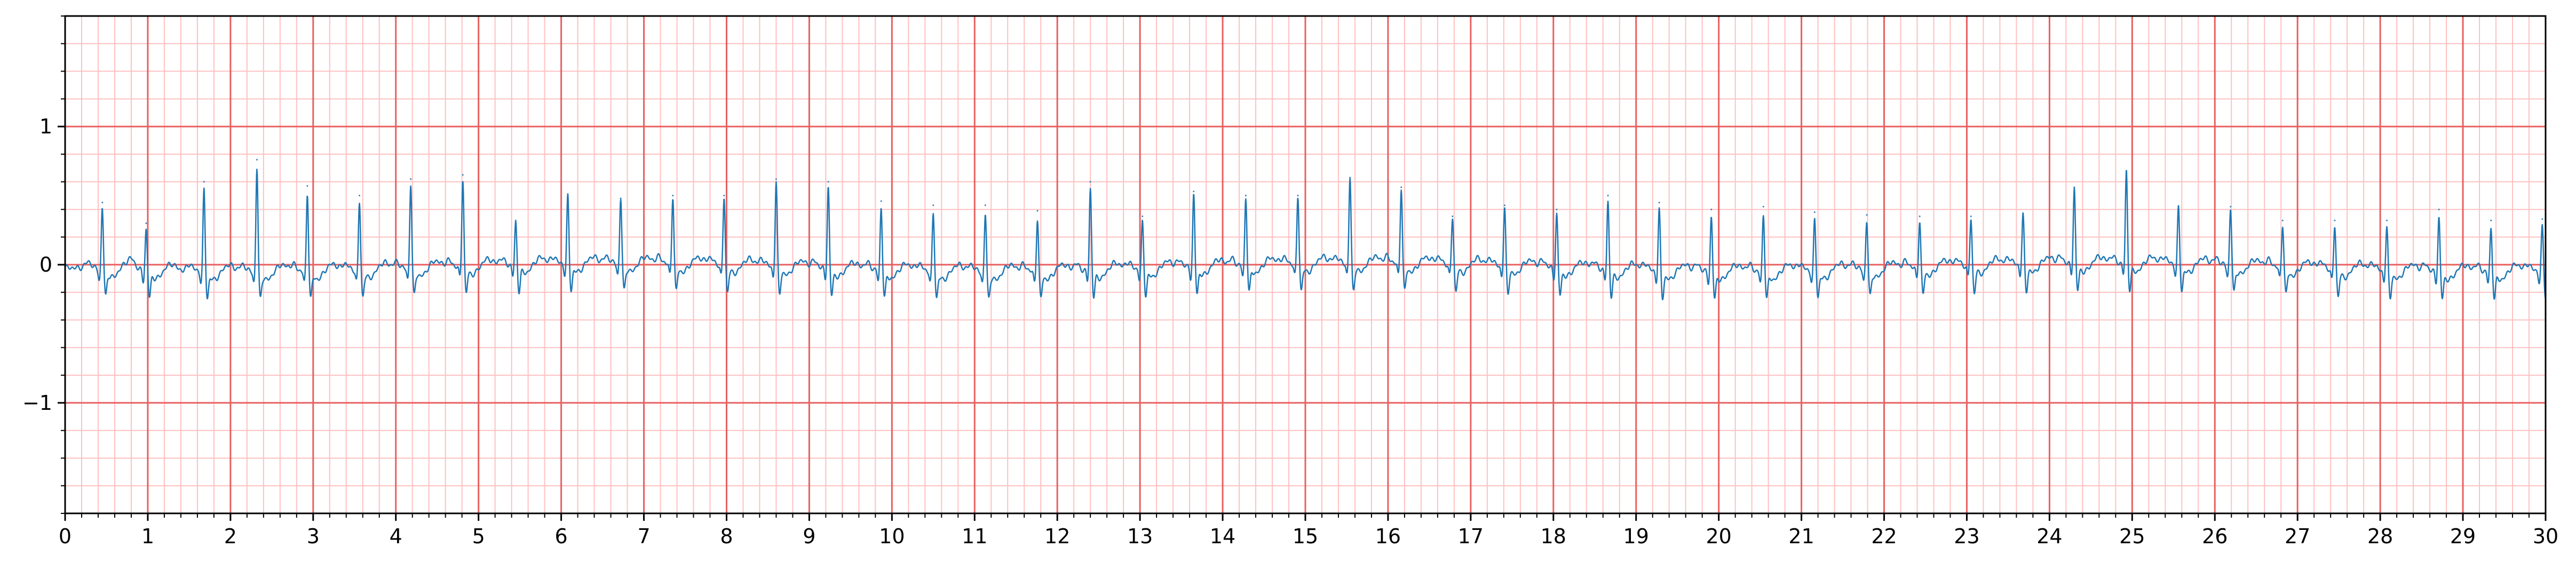 The height and width of the screenshot is (563, 2576). I want to click on y-tick-label: −1, so click(37, 403).